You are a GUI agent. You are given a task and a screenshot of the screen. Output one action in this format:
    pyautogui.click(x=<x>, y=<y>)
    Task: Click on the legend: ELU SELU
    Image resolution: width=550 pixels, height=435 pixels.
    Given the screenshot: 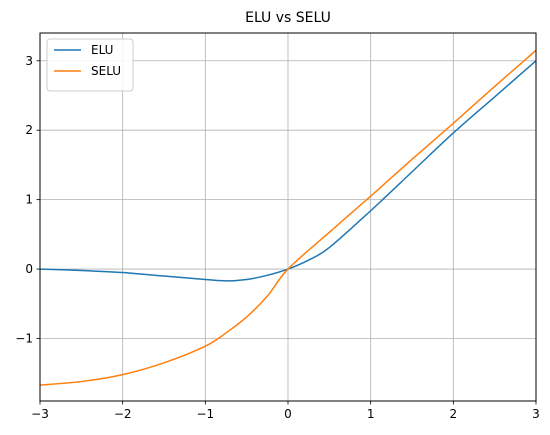 What is the action you would take?
    pyautogui.click(x=90, y=65)
    